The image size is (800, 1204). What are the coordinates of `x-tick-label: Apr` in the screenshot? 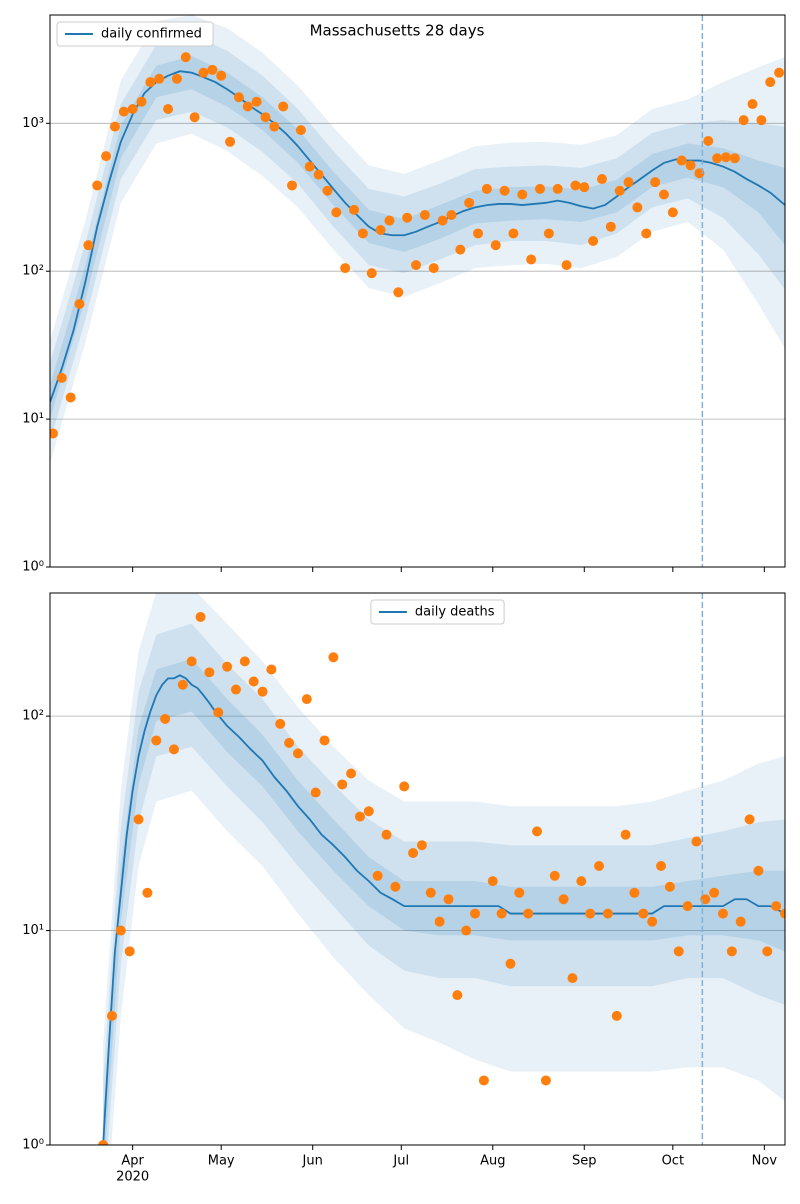 It's located at (132, 1161).